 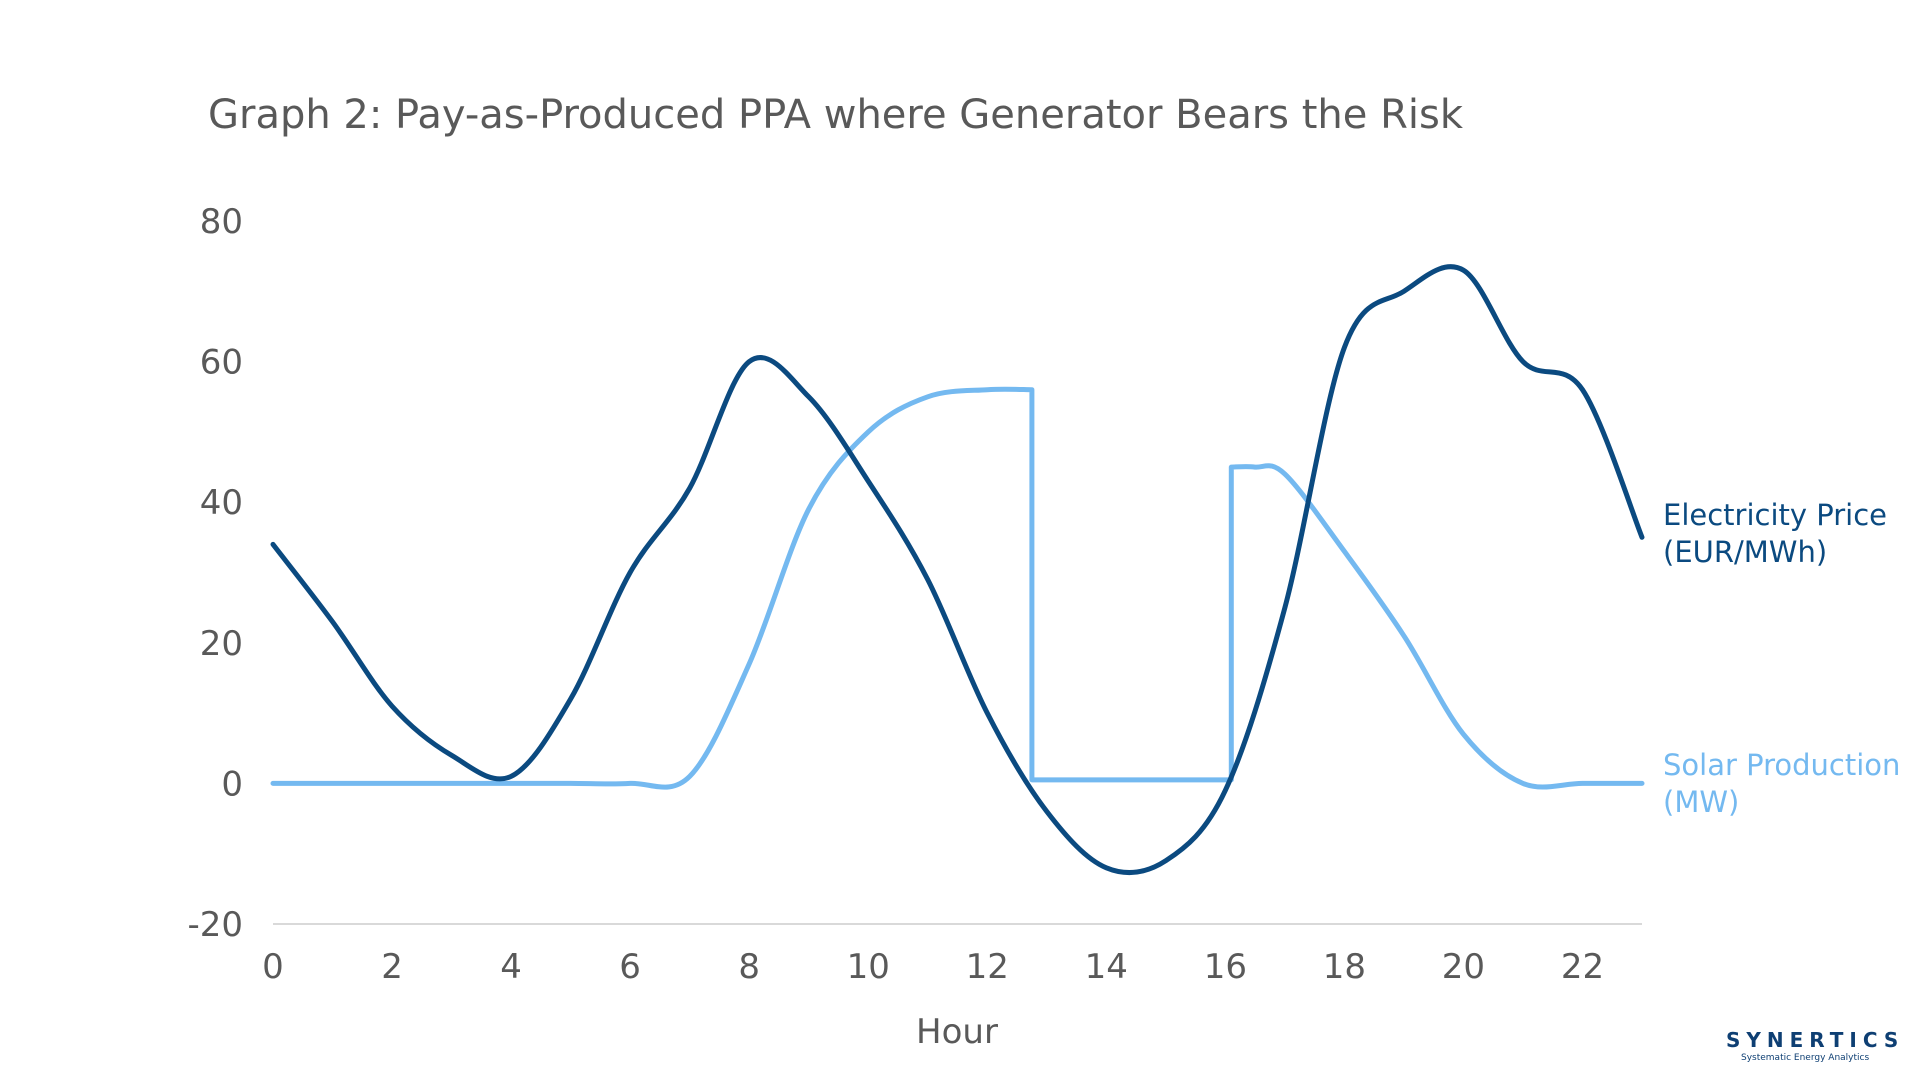 What do you see at coordinates (221, 222) in the screenshot?
I see `y-tick-label: 80` at bounding box center [221, 222].